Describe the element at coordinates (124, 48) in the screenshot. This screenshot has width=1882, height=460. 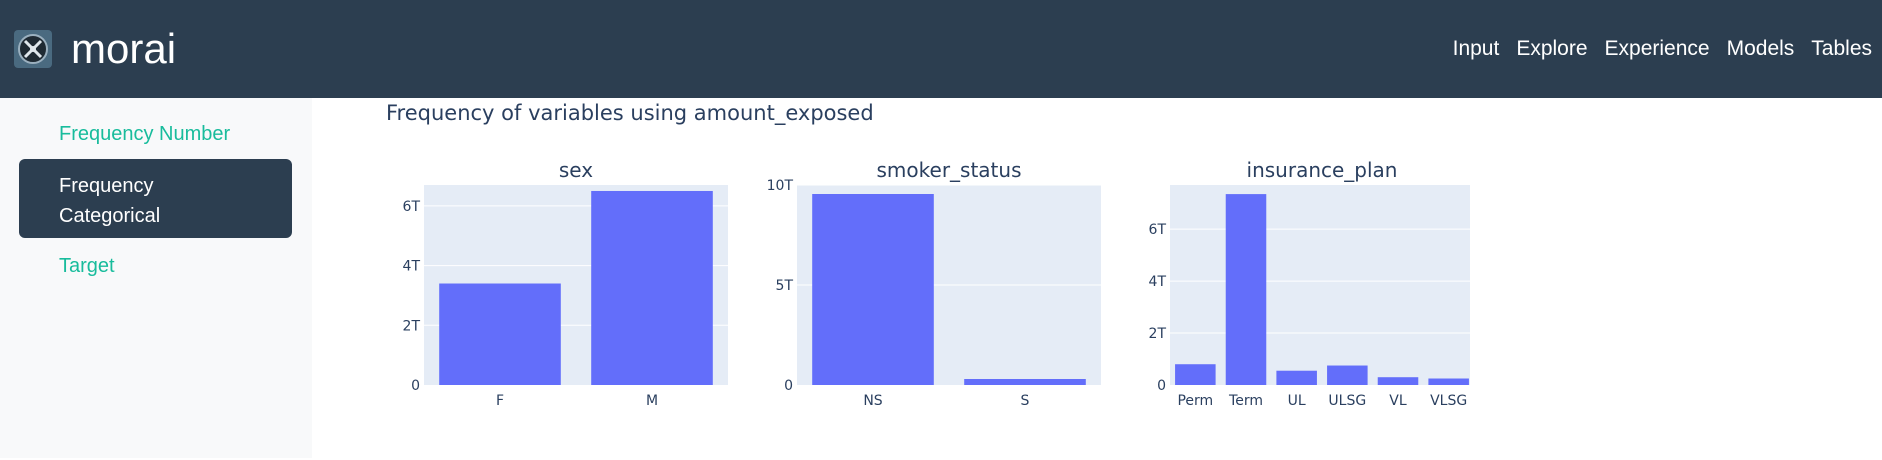
I see `brand-title: morai` at that location.